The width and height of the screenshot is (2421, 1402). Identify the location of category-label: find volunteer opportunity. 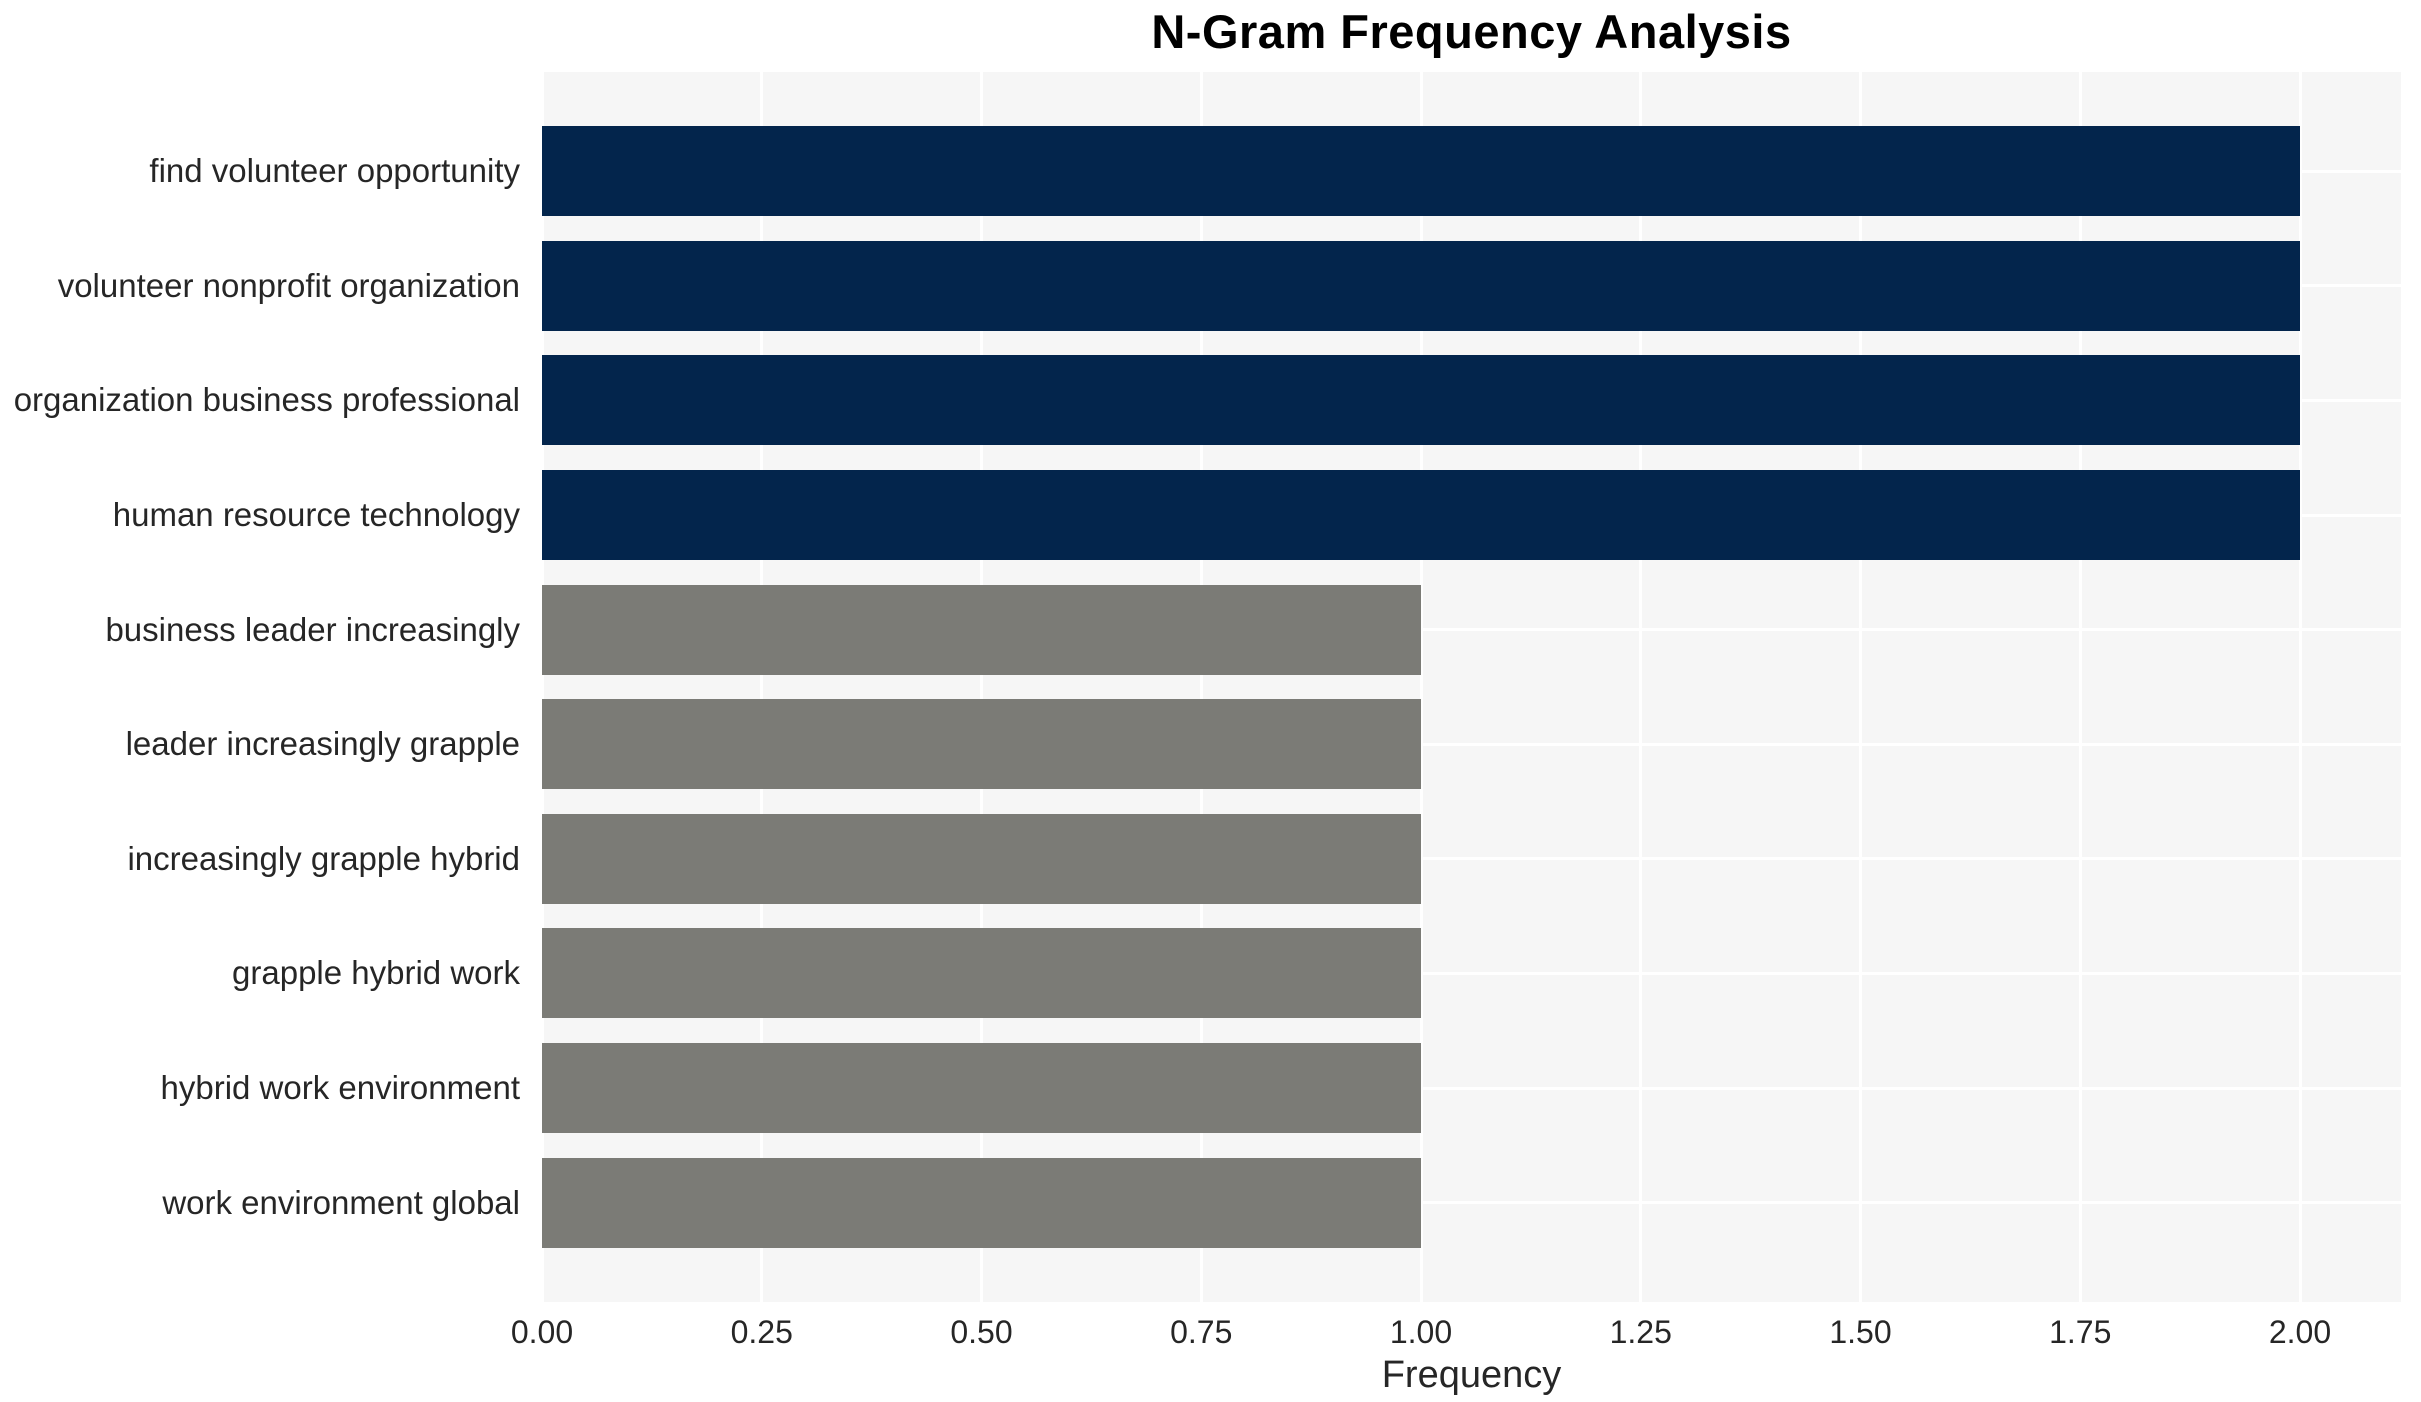
(334, 171).